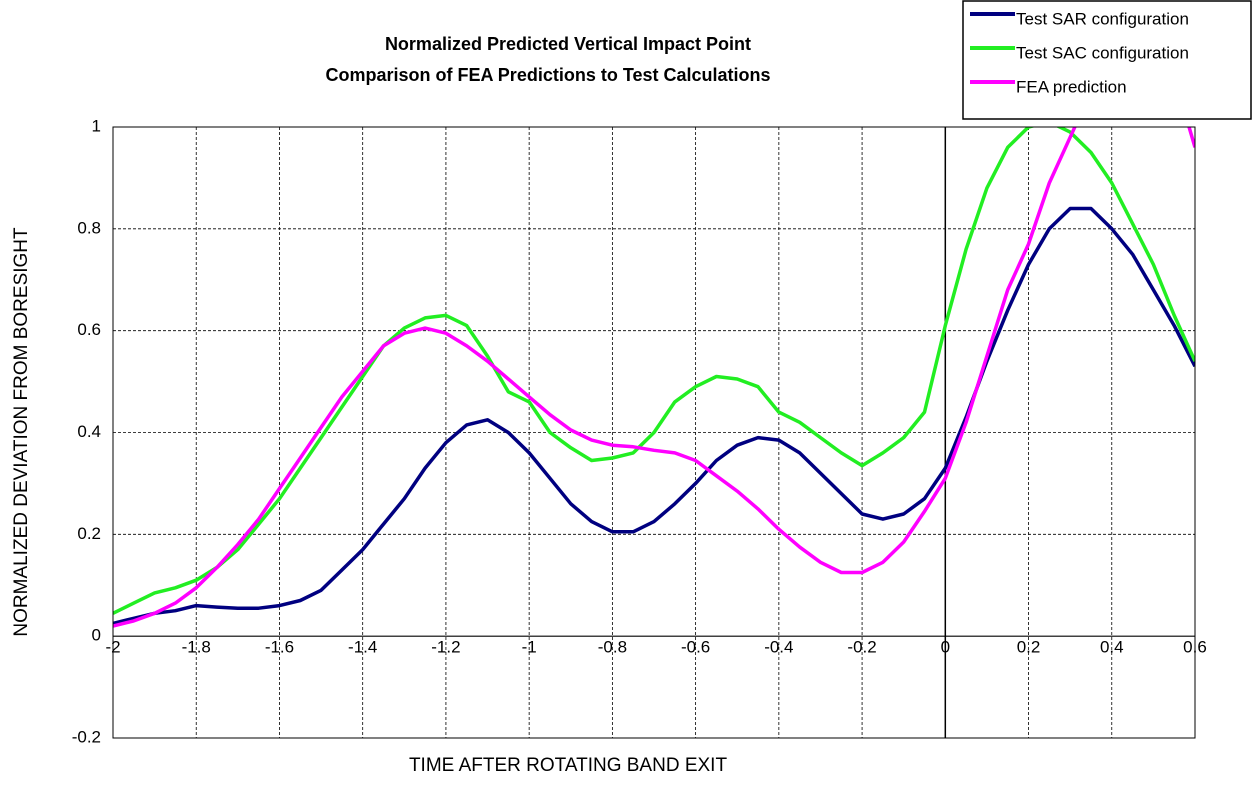  What do you see at coordinates (861, 647) in the screenshot?
I see `x-tick-label: -0.2` at bounding box center [861, 647].